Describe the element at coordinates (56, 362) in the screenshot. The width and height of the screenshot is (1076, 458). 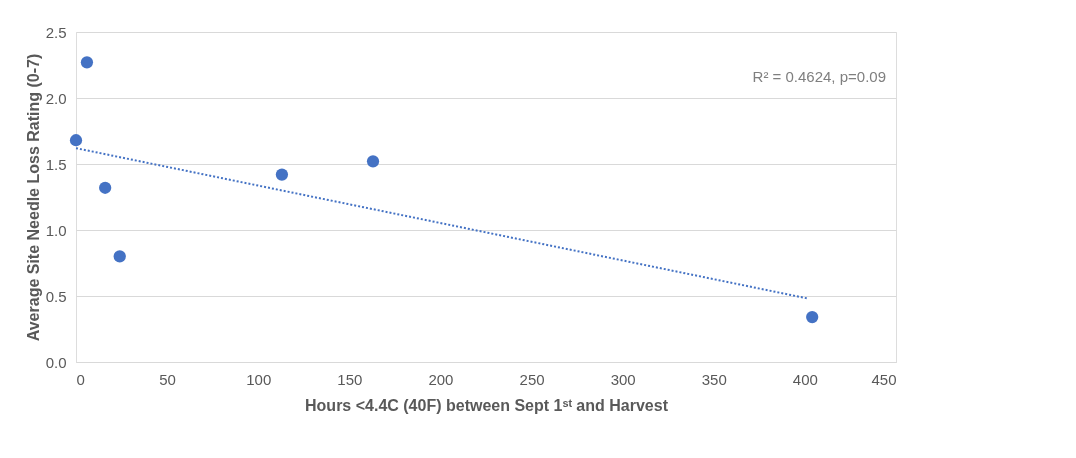
I see `y-tick-label: 0.0` at that location.